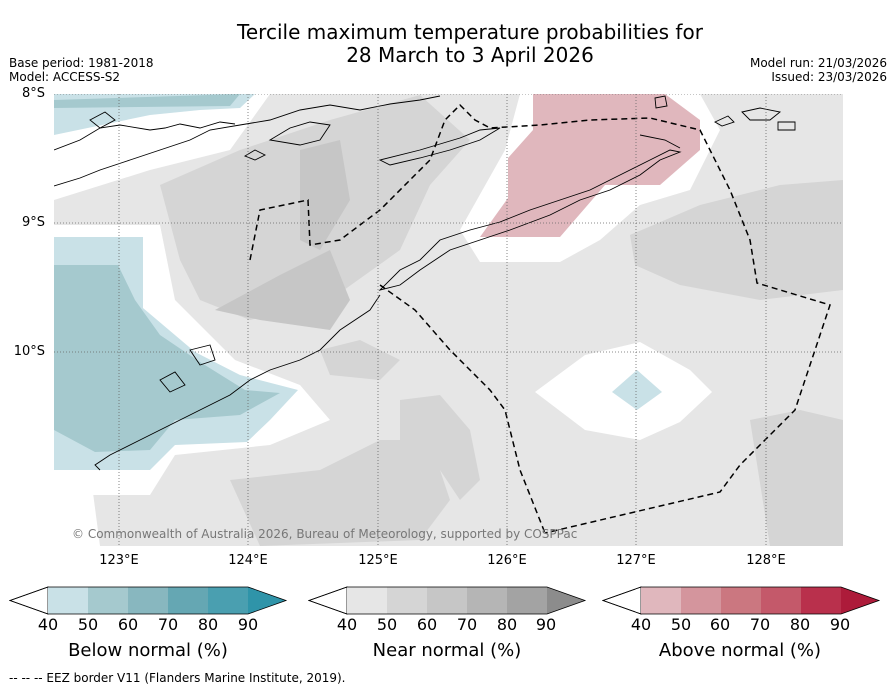 This screenshot has height=690, width=896. What do you see at coordinates (507, 624) in the screenshot?
I see `near-tick: 80` at bounding box center [507, 624].